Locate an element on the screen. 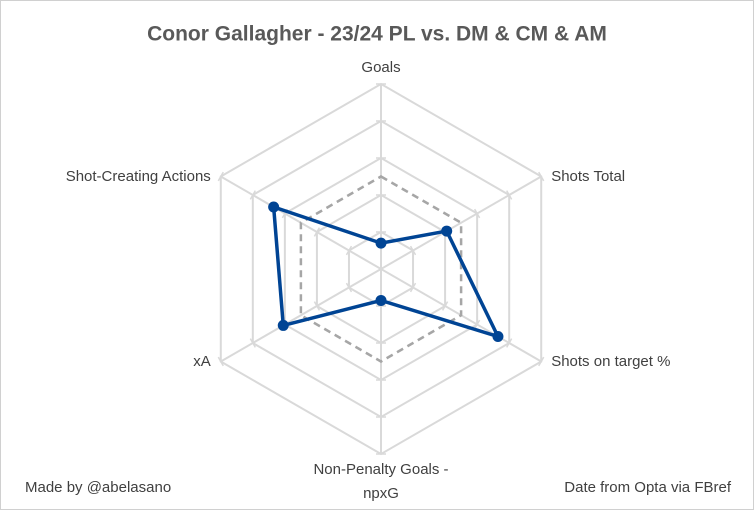 The image size is (754, 510). footer-left: Made by @abelasano is located at coordinates (98, 487).